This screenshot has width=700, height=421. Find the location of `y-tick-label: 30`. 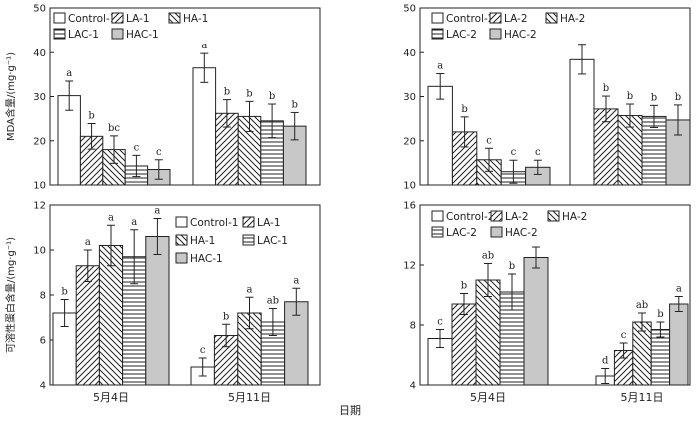

y-tick-label: 30 is located at coordinates (39, 97).